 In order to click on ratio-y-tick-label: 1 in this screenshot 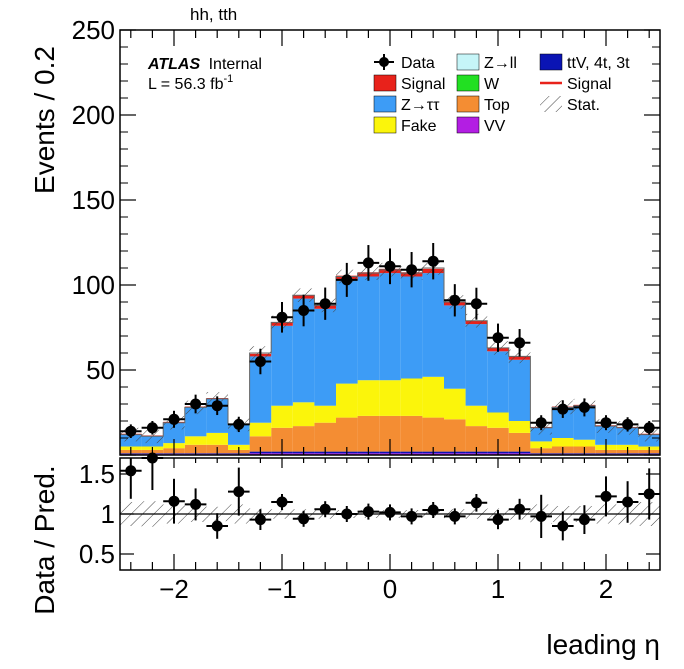, I will do `click(108, 514)`.